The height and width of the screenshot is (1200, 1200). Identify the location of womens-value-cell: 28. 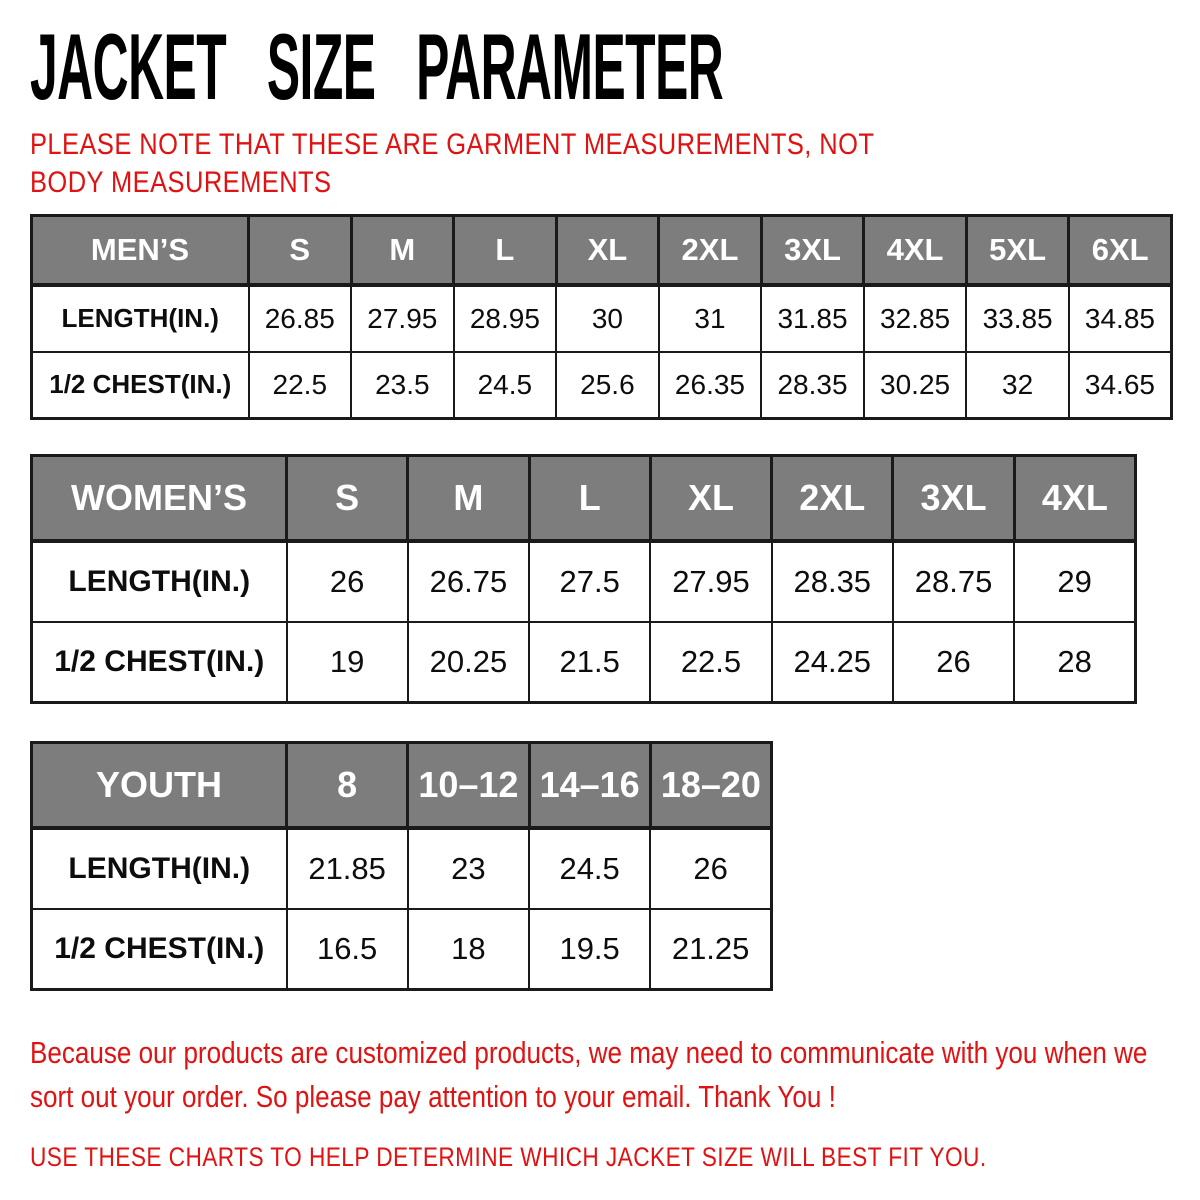
(1075, 662).